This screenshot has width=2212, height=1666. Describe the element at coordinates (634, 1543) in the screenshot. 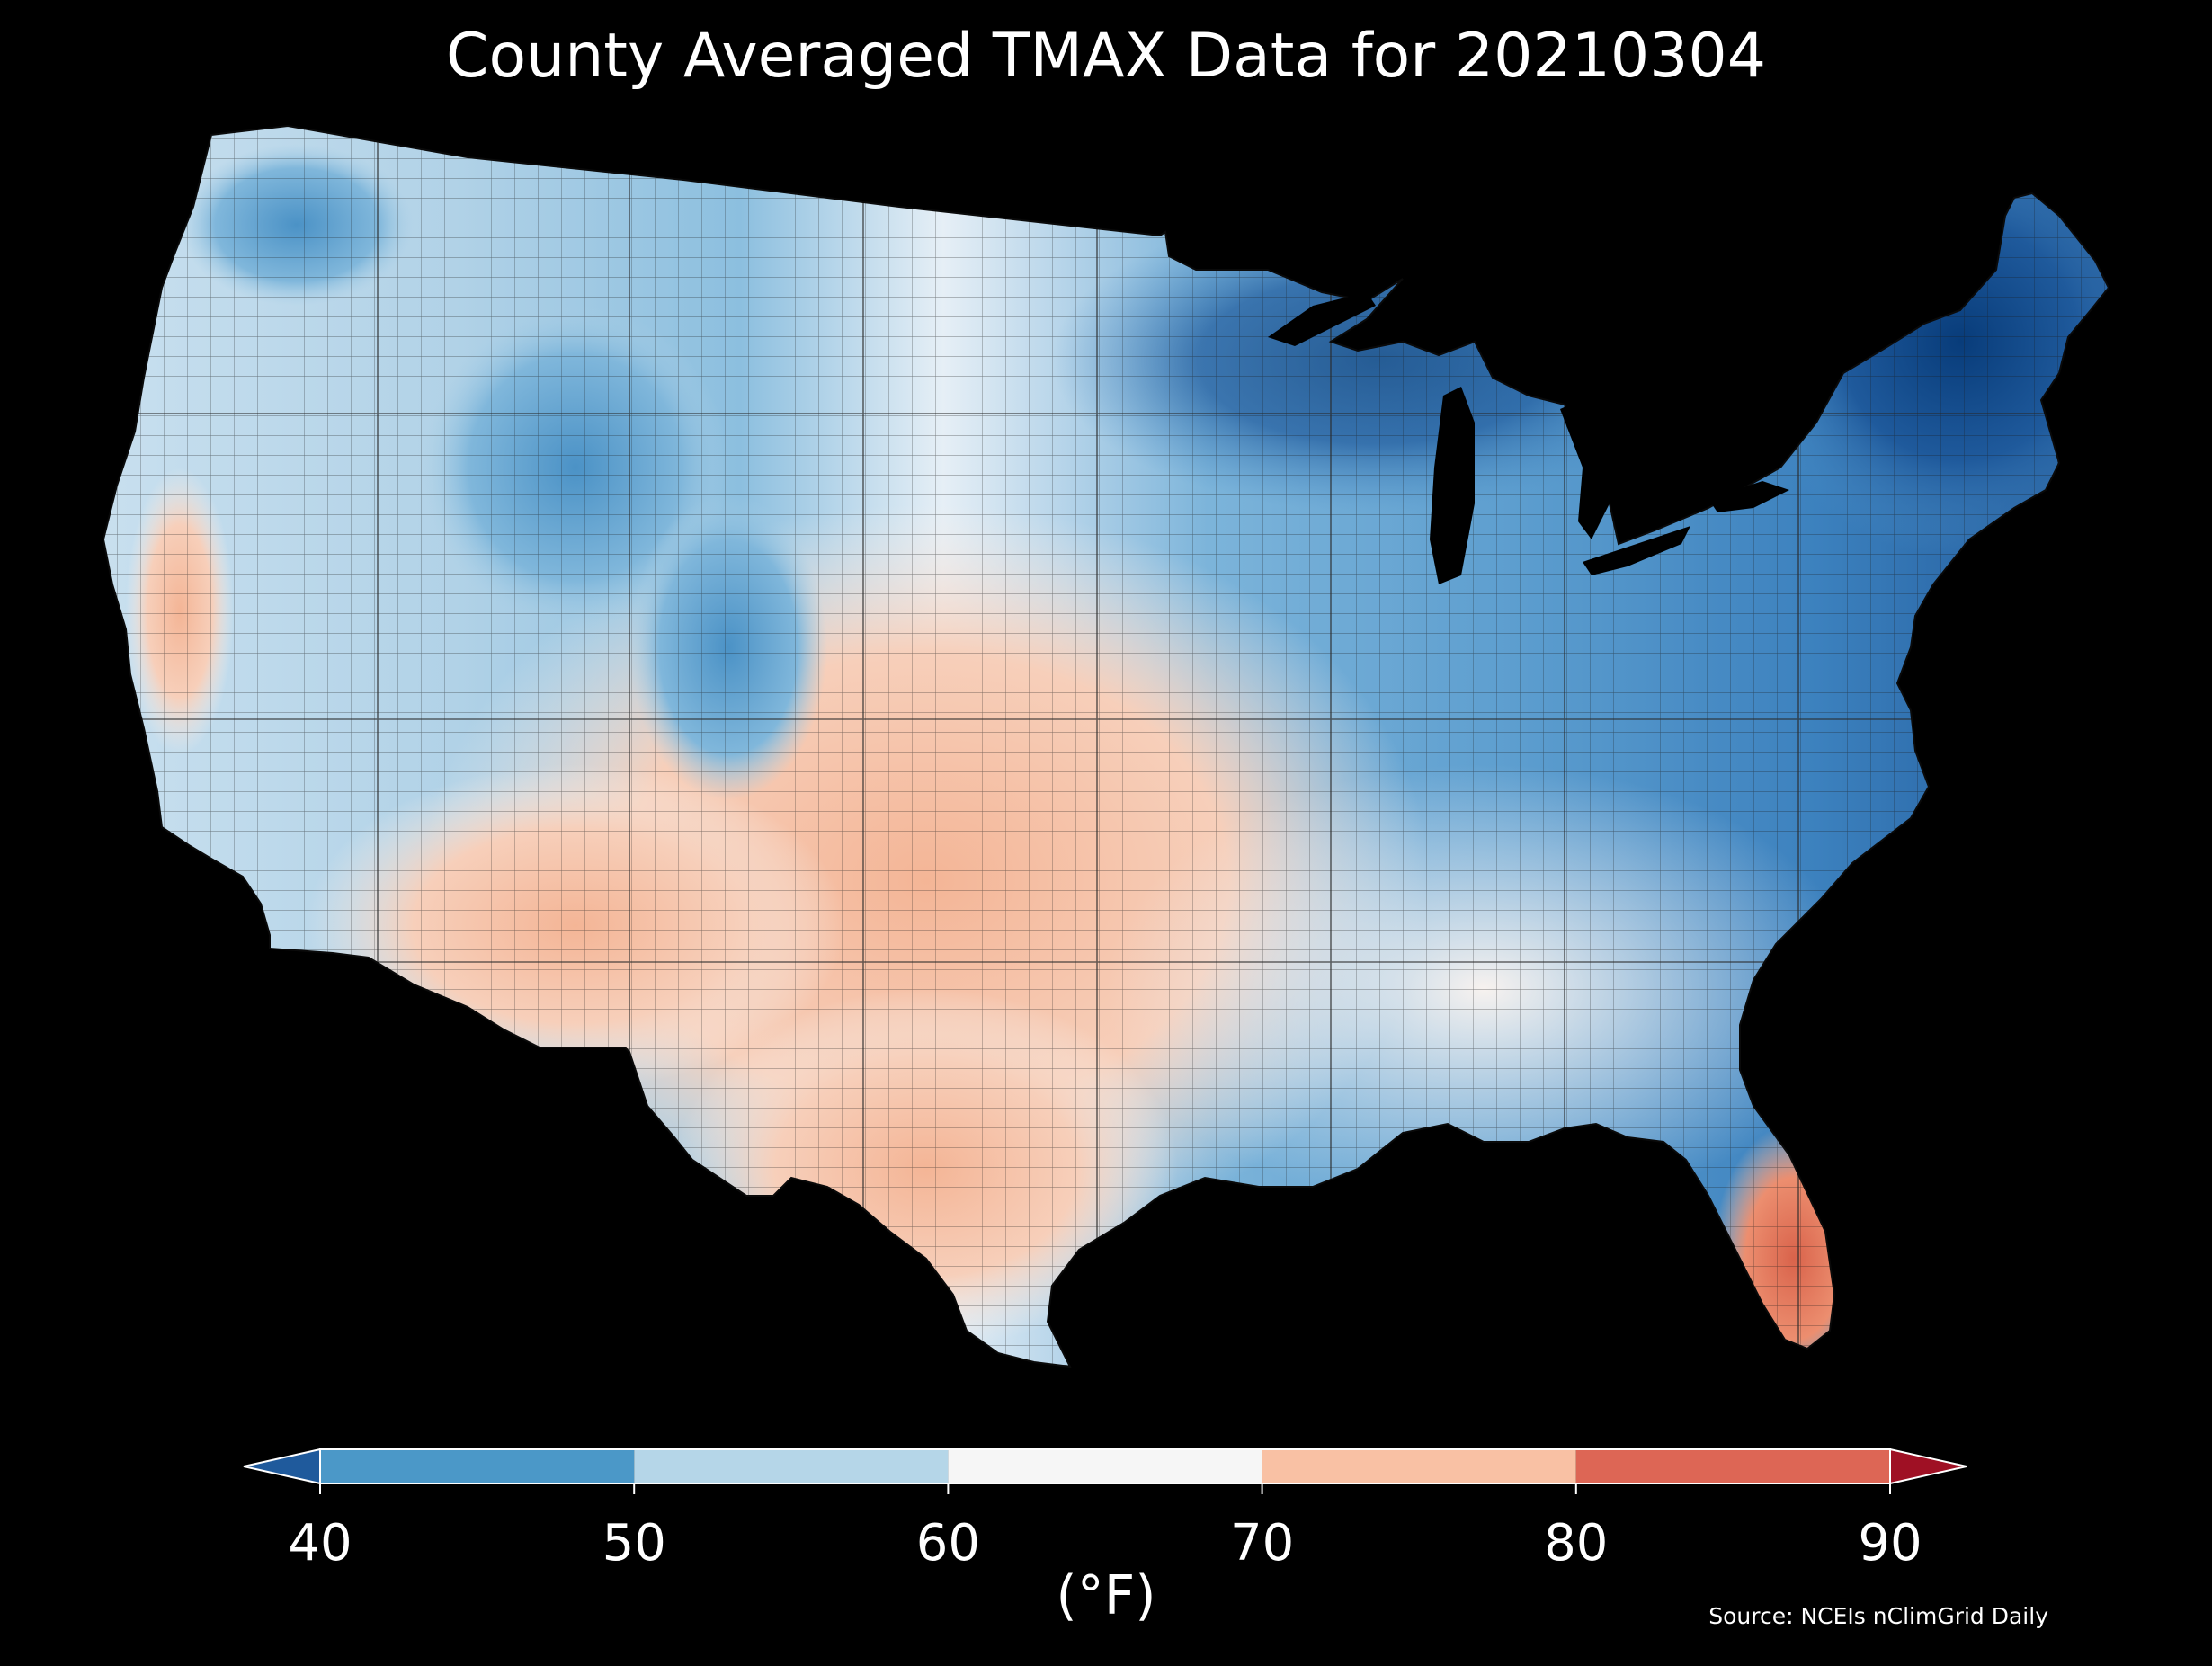

I see `colorbar-tick-label: 50` at that location.